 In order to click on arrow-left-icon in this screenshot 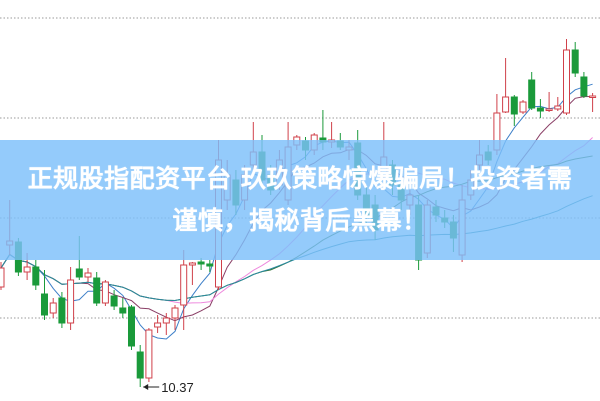, I will do `click(146, 387)`.